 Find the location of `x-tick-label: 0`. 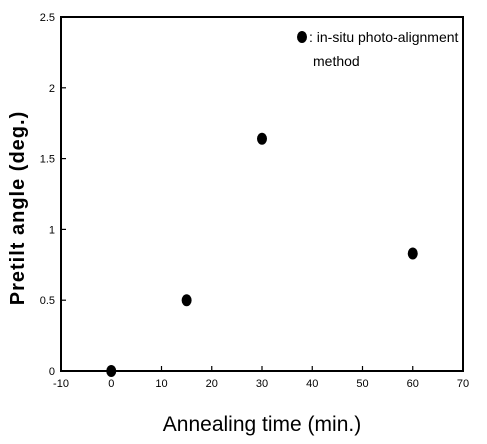

x-tick-label: 0 is located at coordinates (111, 384).